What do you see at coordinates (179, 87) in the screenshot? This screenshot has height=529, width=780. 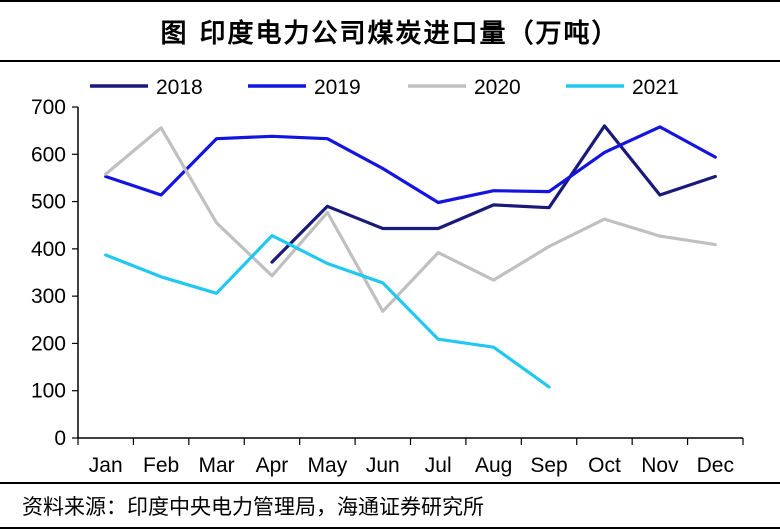 I see `legend-label-2018: 2018` at bounding box center [179, 87].